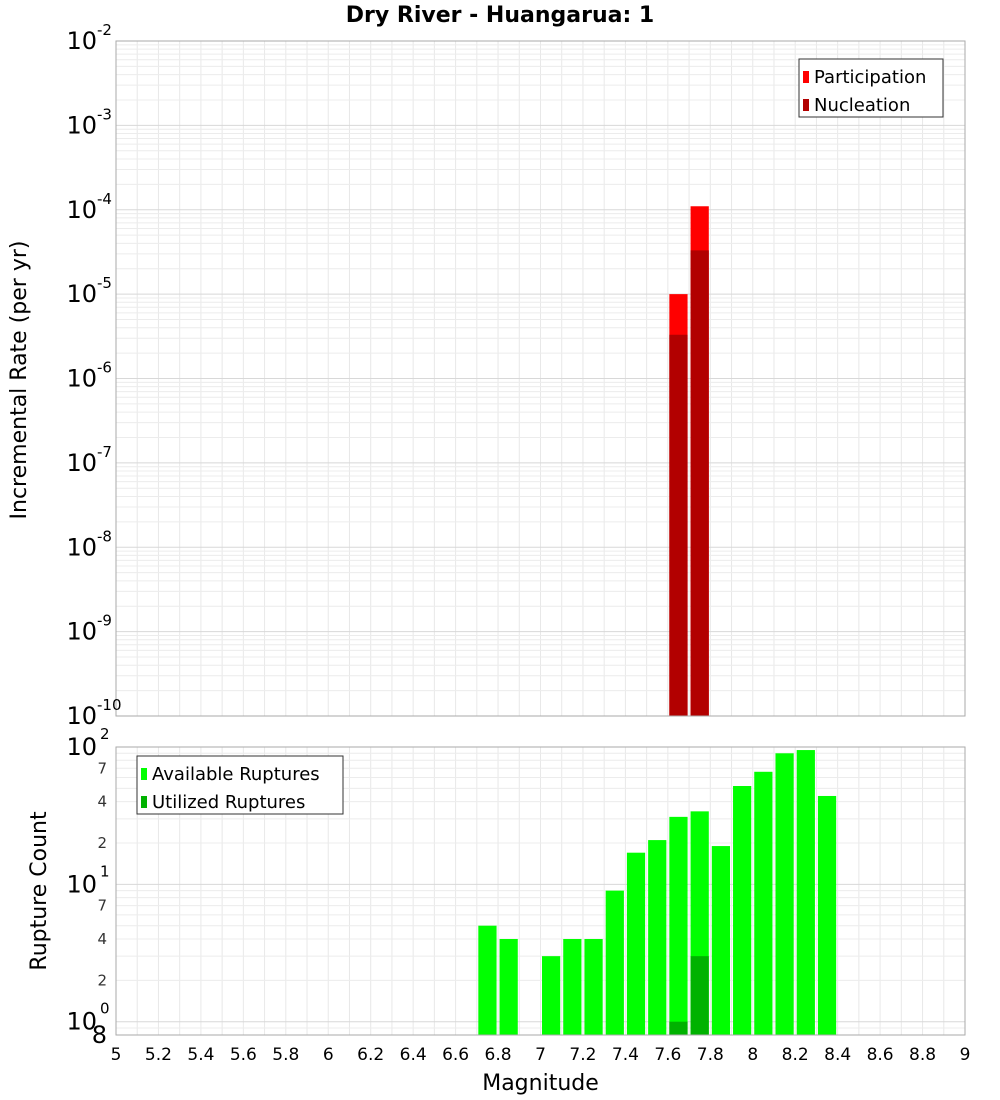  Describe the element at coordinates (105, 734) in the screenshot. I see `bottom-y-tick-exponent: 2` at that location.